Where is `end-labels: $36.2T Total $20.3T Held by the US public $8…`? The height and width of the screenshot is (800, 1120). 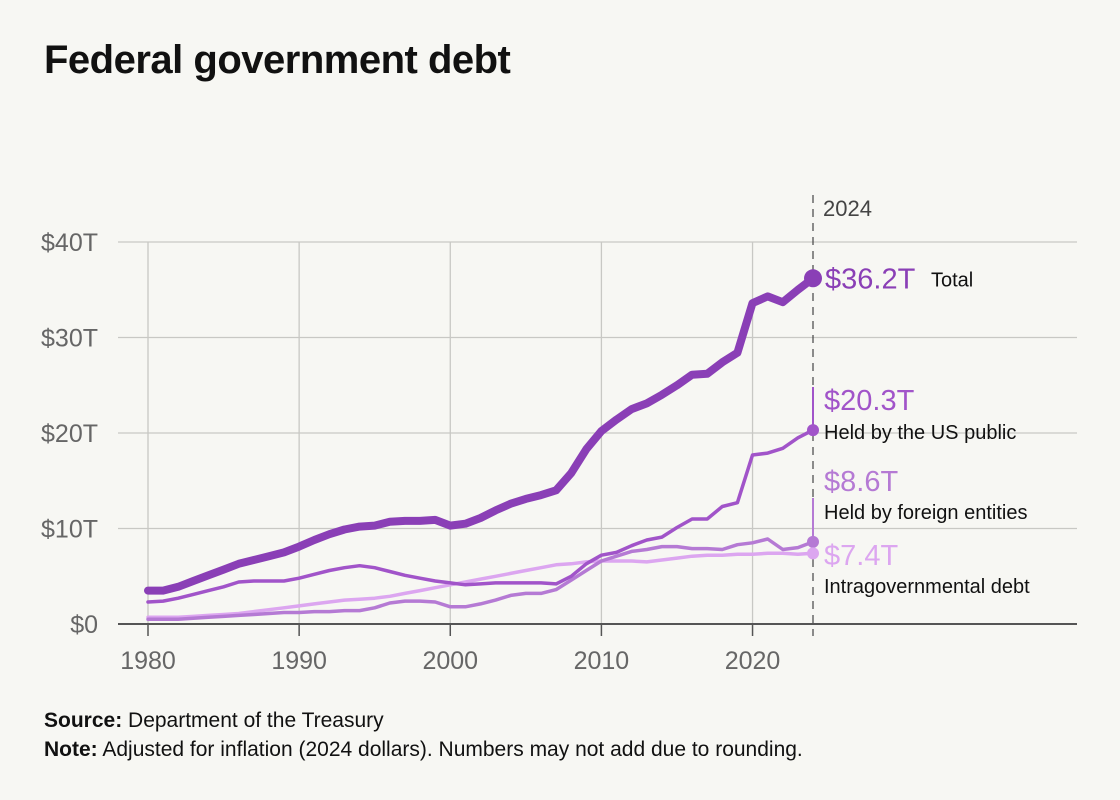 end-labels: $36.2T Total $20.3T Held by the US public $8… is located at coordinates (917, 430).